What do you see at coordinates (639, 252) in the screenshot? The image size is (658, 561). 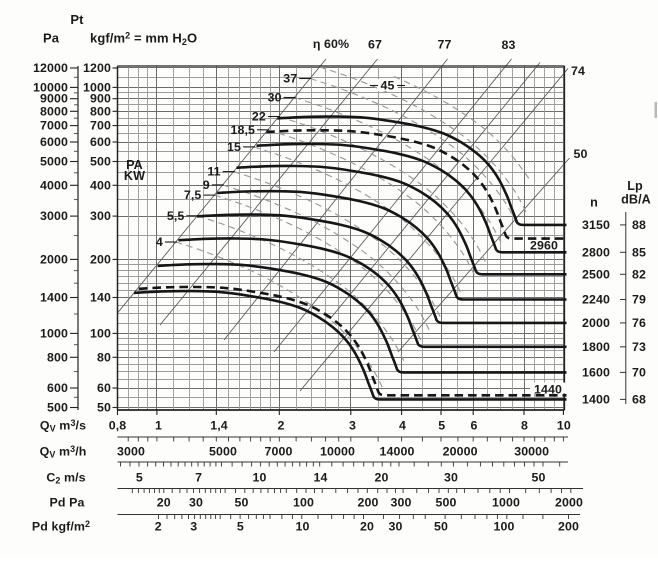 I see `svg-text: 85` at bounding box center [639, 252].